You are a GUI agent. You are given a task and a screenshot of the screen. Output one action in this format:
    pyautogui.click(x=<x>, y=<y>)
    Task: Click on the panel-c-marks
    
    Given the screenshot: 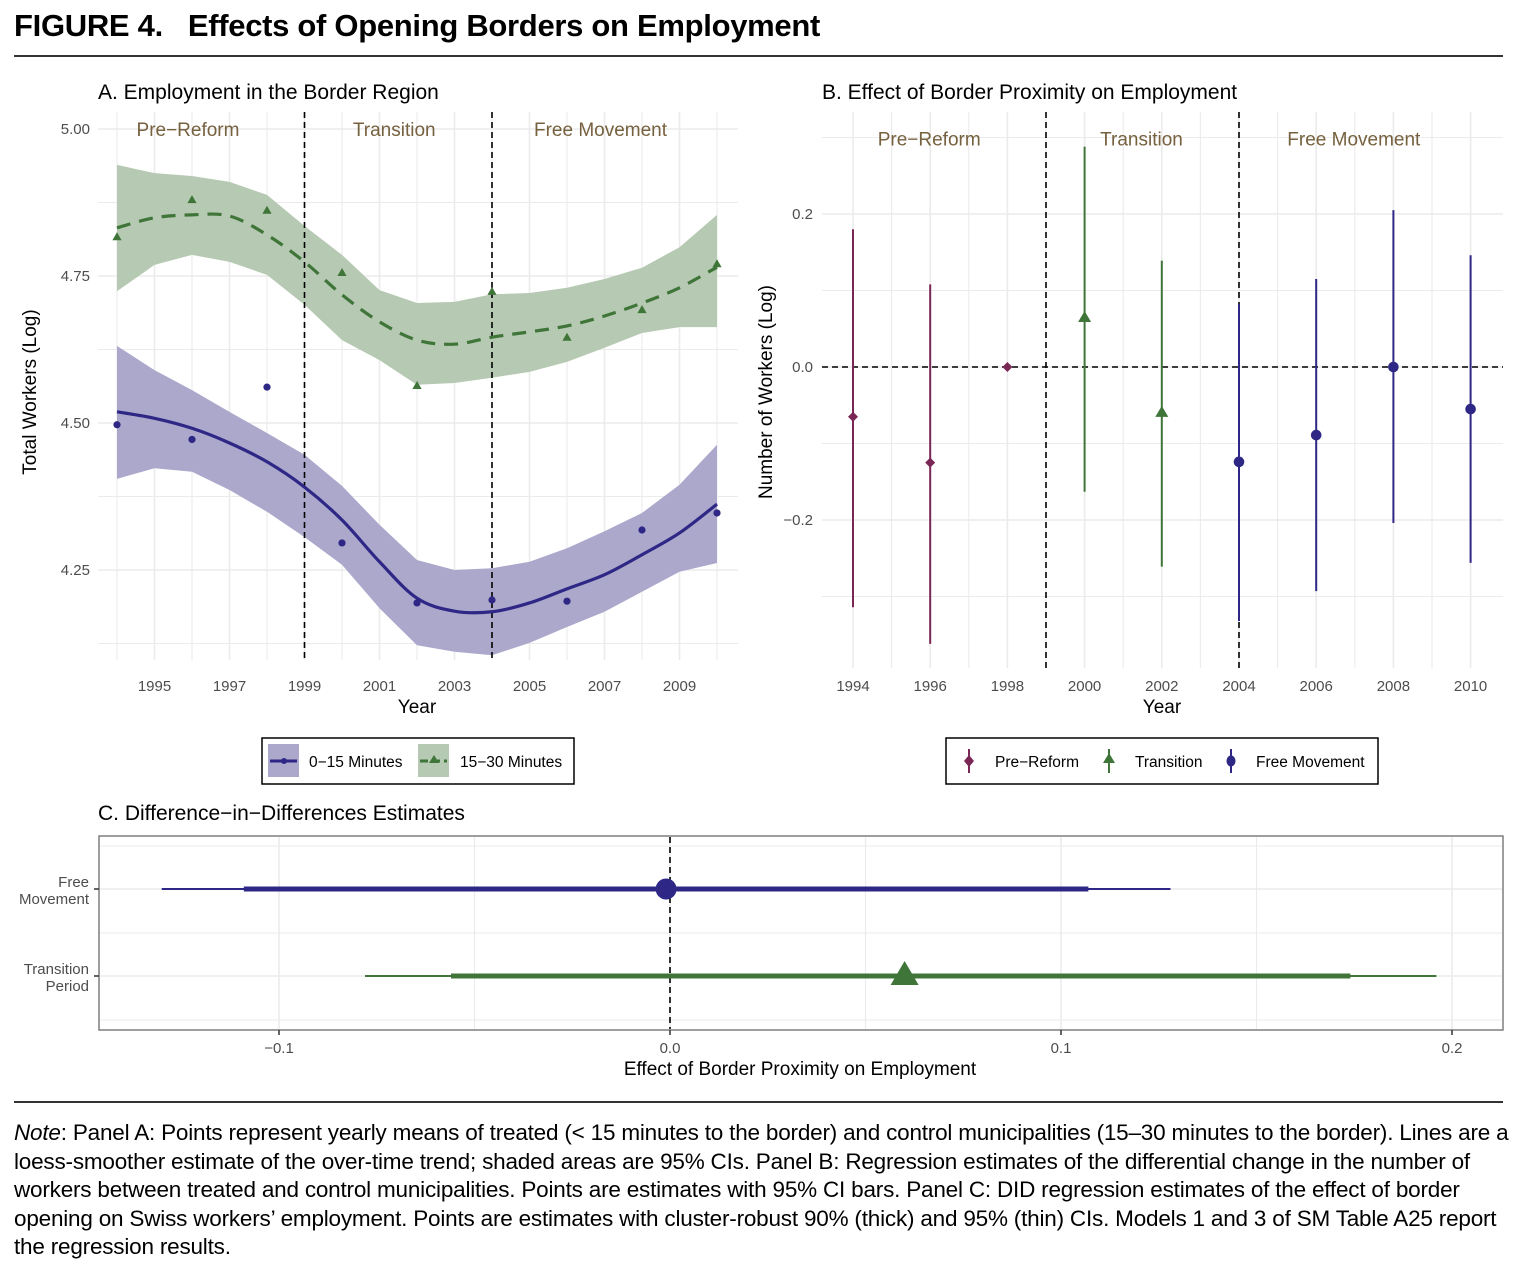 What is the action you would take?
    pyautogui.click(x=799, y=933)
    